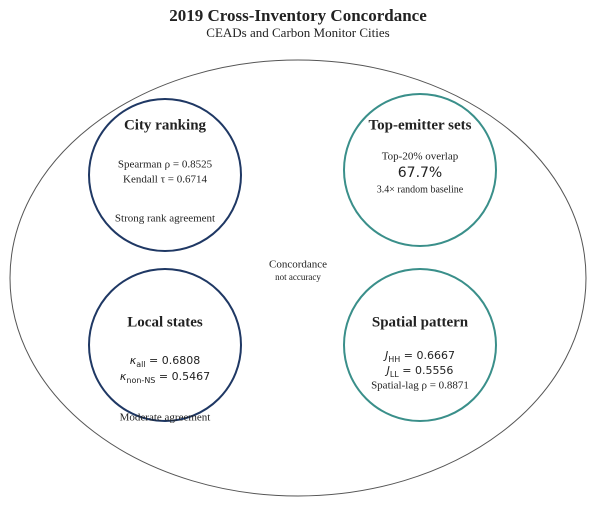 The image size is (597, 505). Describe the element at coordinates (165, 165) in the screenshot. I see `metric-line: Spearman ρ = 0.8525` at that location.